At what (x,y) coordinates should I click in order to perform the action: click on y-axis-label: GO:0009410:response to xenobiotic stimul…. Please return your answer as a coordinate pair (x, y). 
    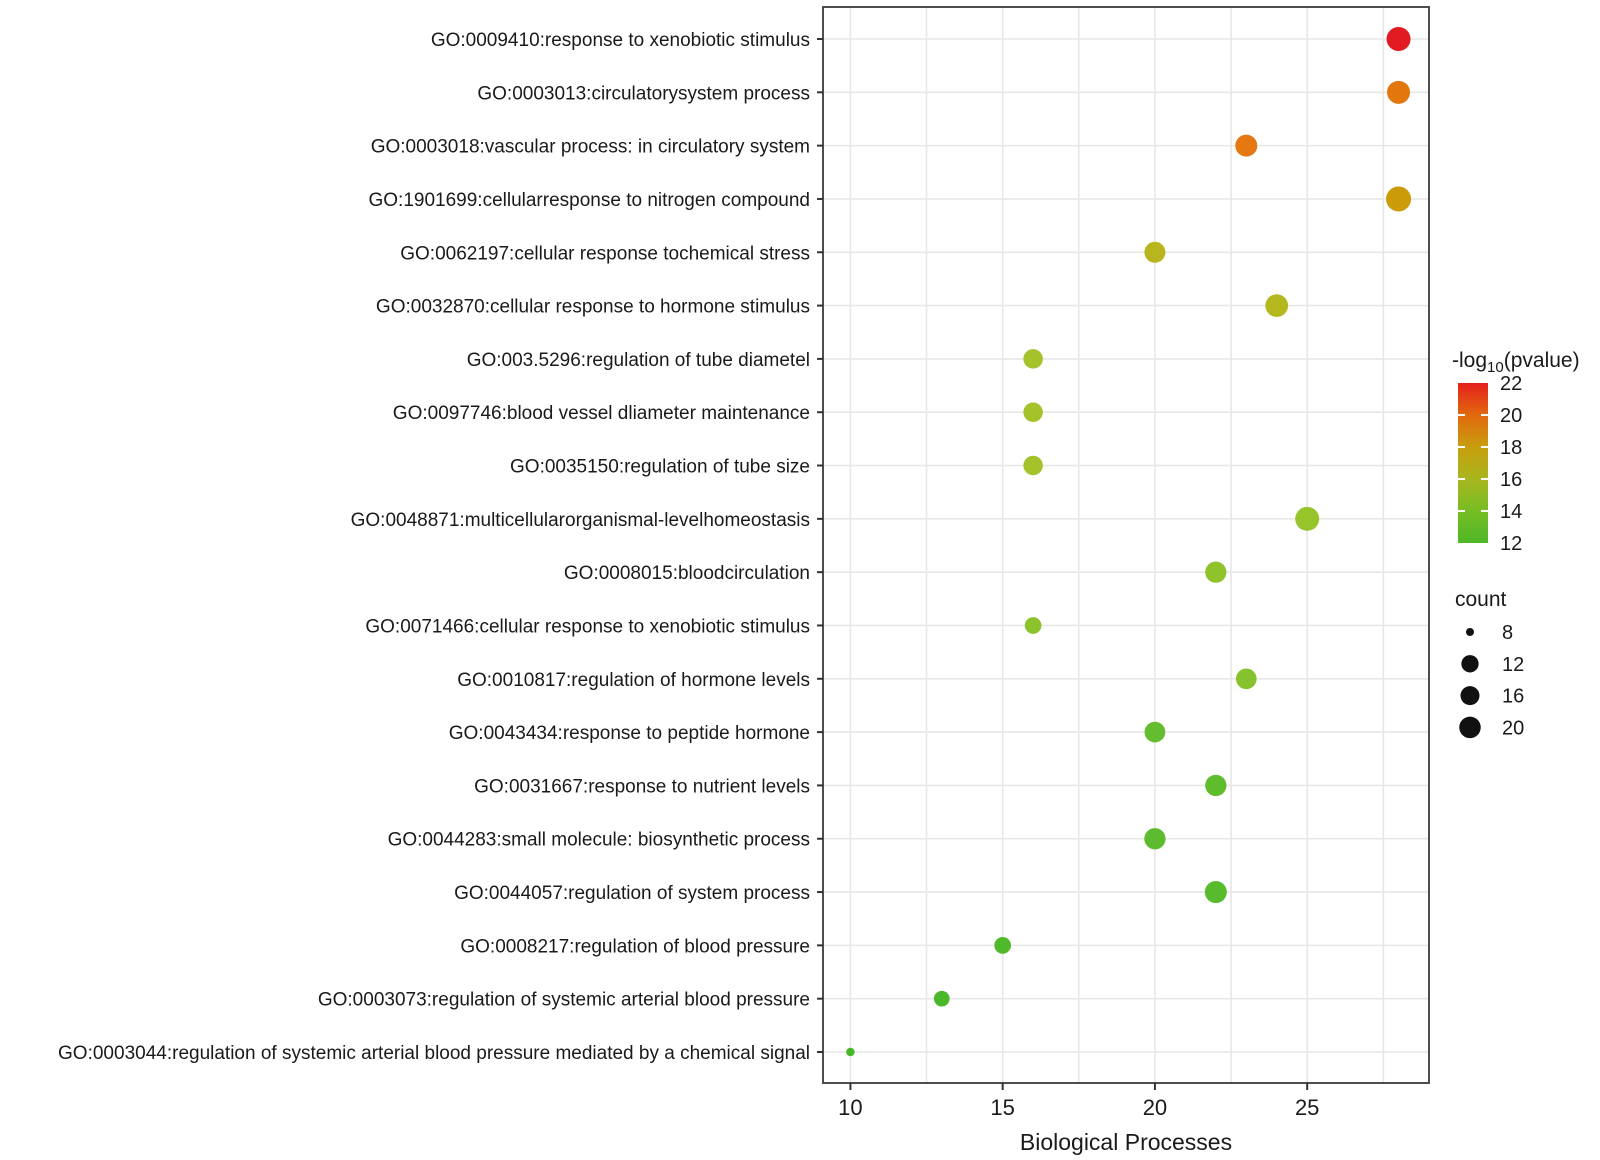
    Looking at the image, I should click on (620, 40).